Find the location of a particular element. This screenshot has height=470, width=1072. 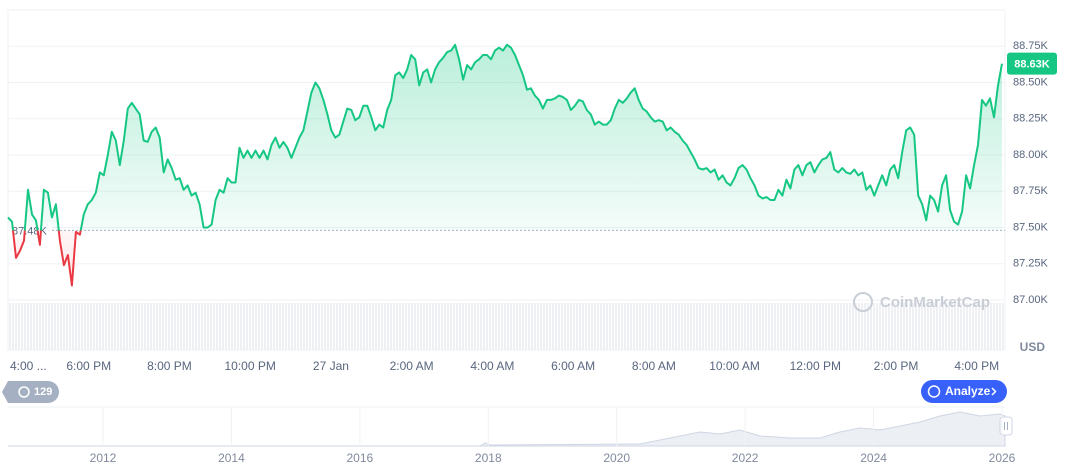

watermark: CoinMarketCap is located at coordinates (921, 302).